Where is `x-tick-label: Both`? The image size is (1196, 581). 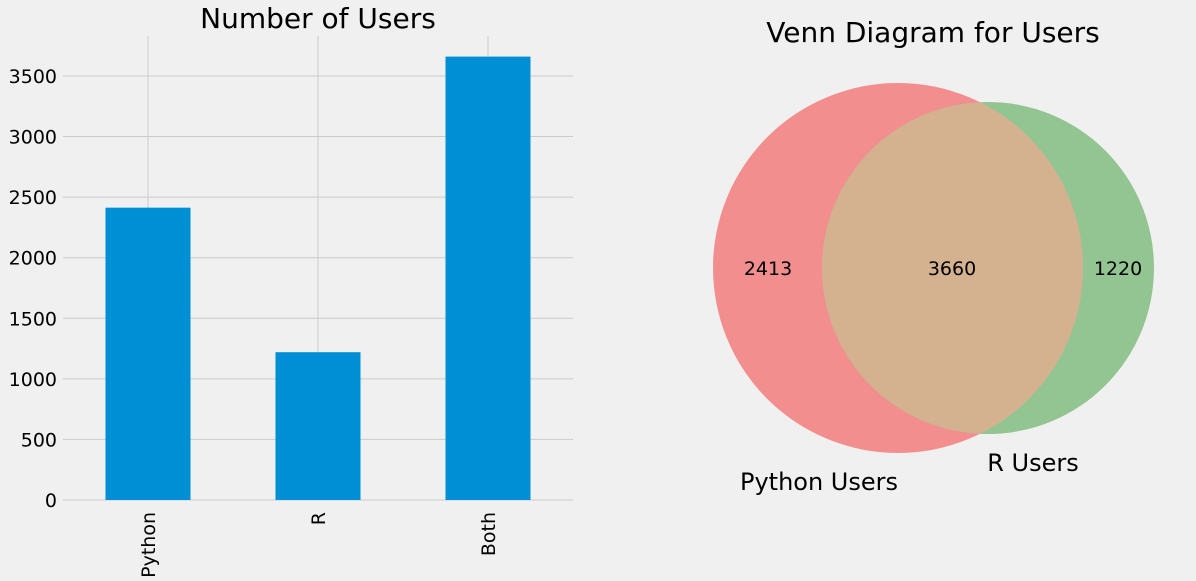 x-tick-label: Both is located at coordinates (489, 534).